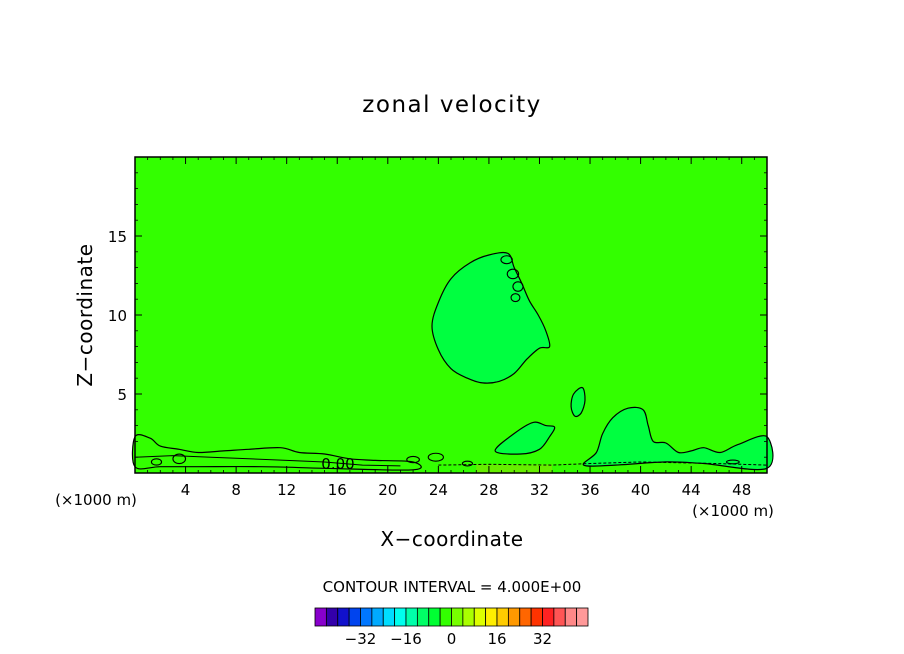  What do you see at coordinates (514, 468) in the screenshot?
I see `surface-band` at bounding box center [514, 468].